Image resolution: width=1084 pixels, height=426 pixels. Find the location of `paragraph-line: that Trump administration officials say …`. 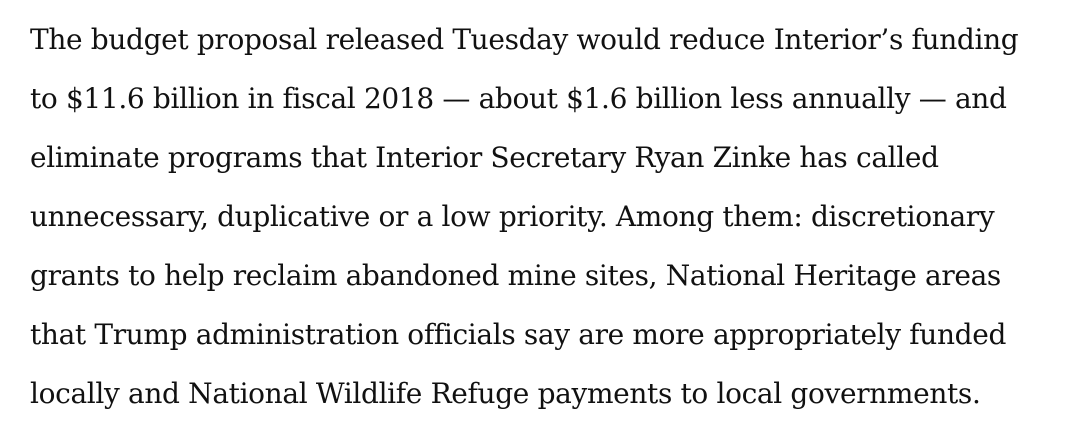

paragraph-line: that Trump administration officials say … is located at coordinates (518, 334).